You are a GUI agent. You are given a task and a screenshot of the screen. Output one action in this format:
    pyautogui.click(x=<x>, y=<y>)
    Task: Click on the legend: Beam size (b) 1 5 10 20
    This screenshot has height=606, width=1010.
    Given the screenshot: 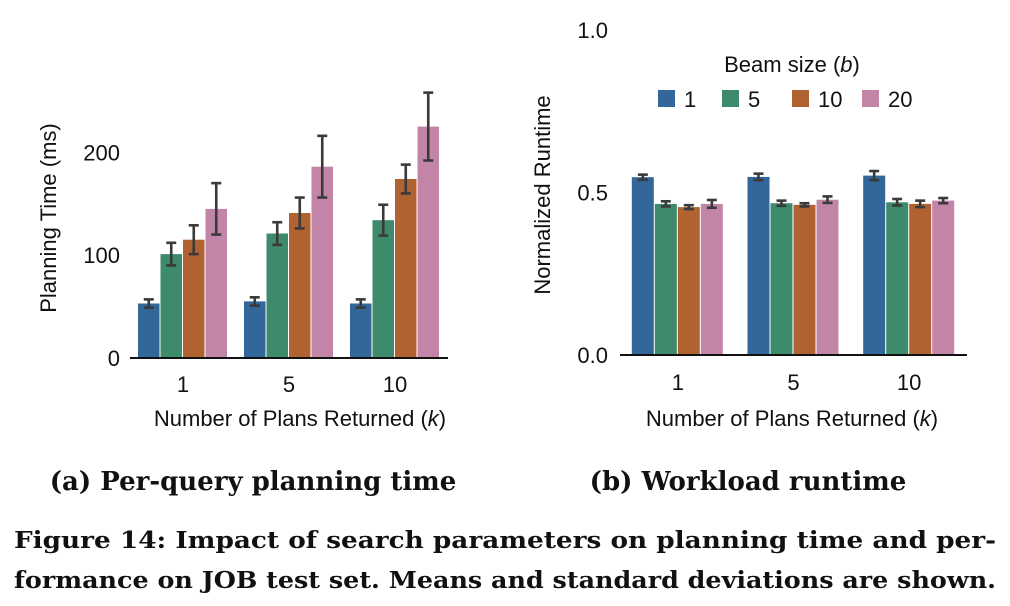 What is the action you would take?
    pyautogui.click(x=785, y=82)
    